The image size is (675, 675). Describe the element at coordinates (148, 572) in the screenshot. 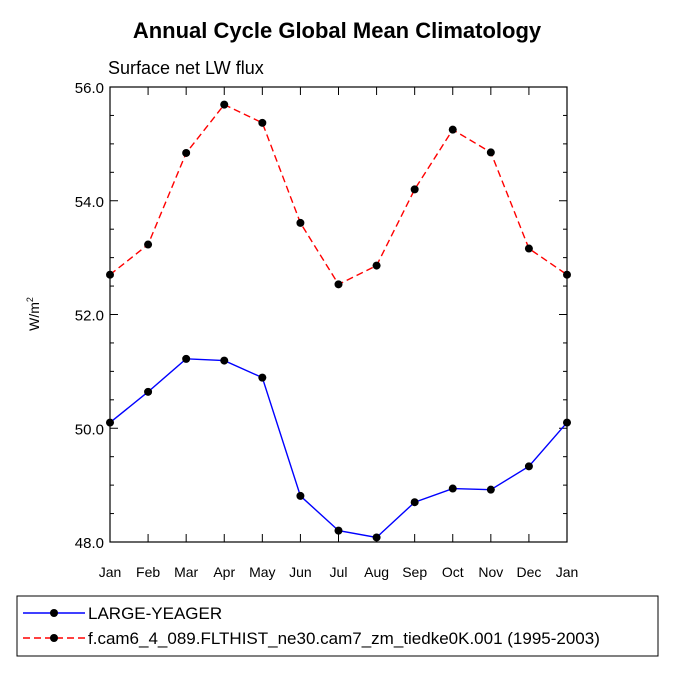

I see `x-tick-label: Feb` at that location.